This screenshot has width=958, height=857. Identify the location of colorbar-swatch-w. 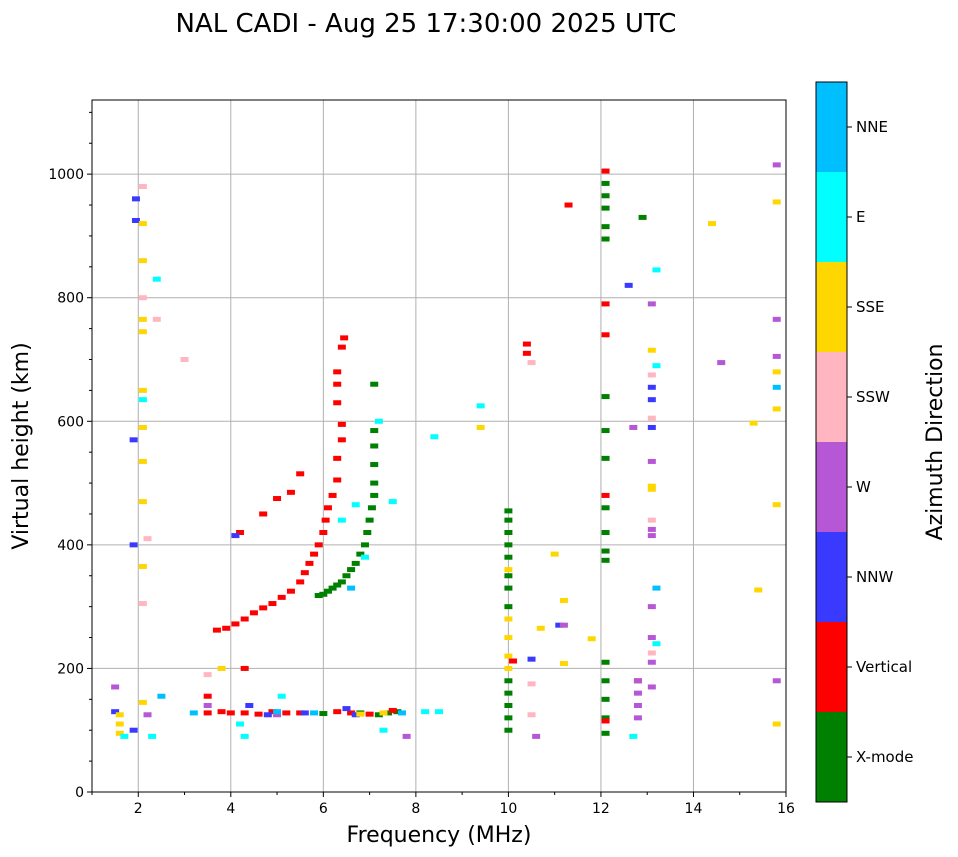
(831, 487).